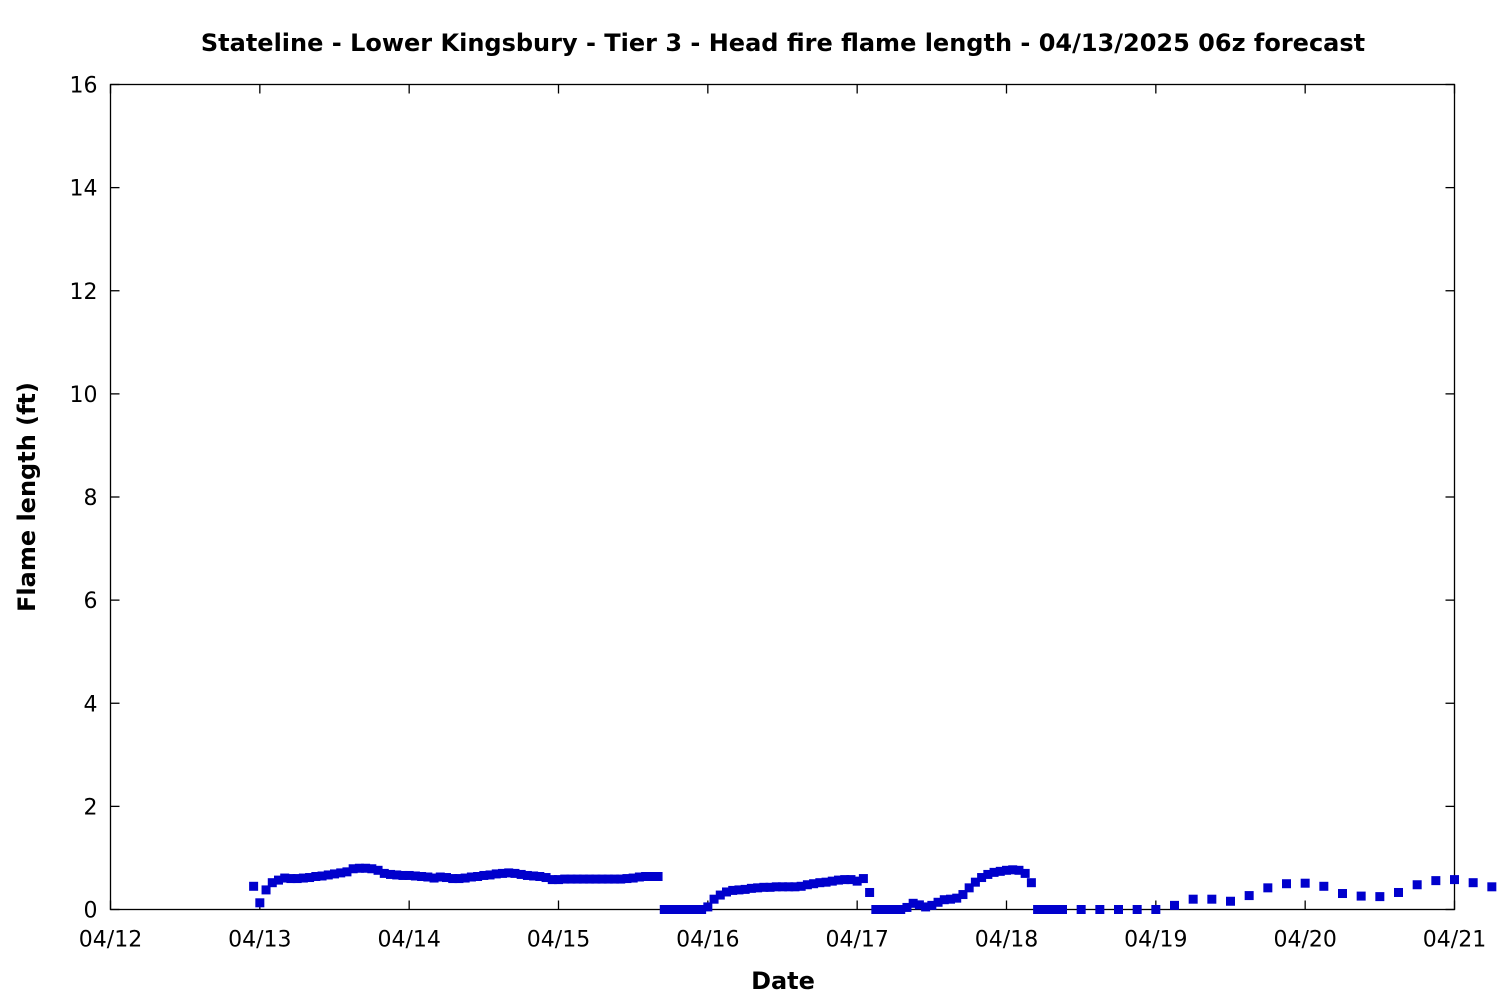 Image resolution: width=1500 pixels, height=1000 pixels. I want to click on y-tick-label: 12, so click(84, 292).